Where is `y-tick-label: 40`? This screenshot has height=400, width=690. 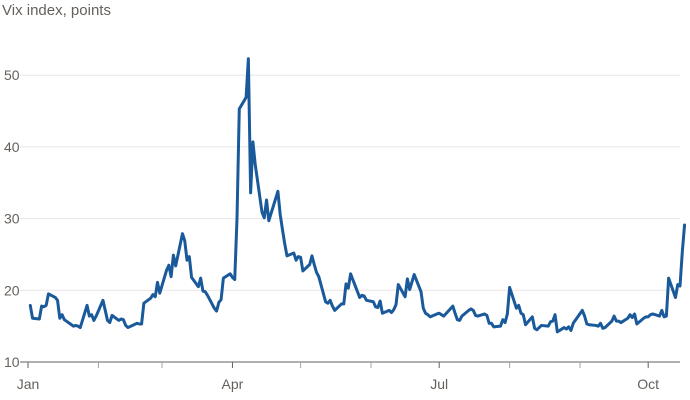 y-tick-label: 40 is located at coordinates (12, 147).